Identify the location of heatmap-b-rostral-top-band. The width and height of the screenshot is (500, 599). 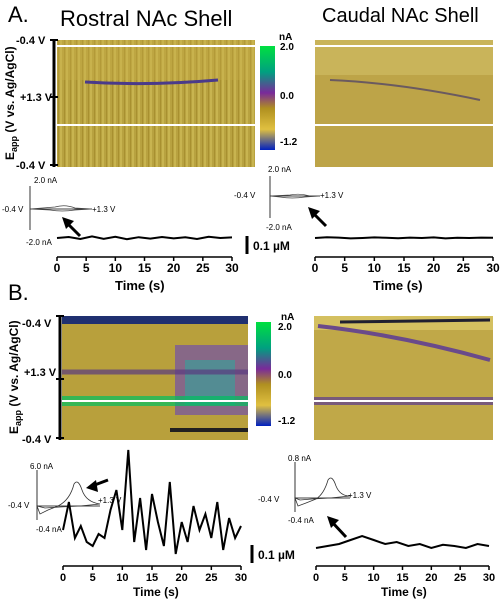
(155, 320).